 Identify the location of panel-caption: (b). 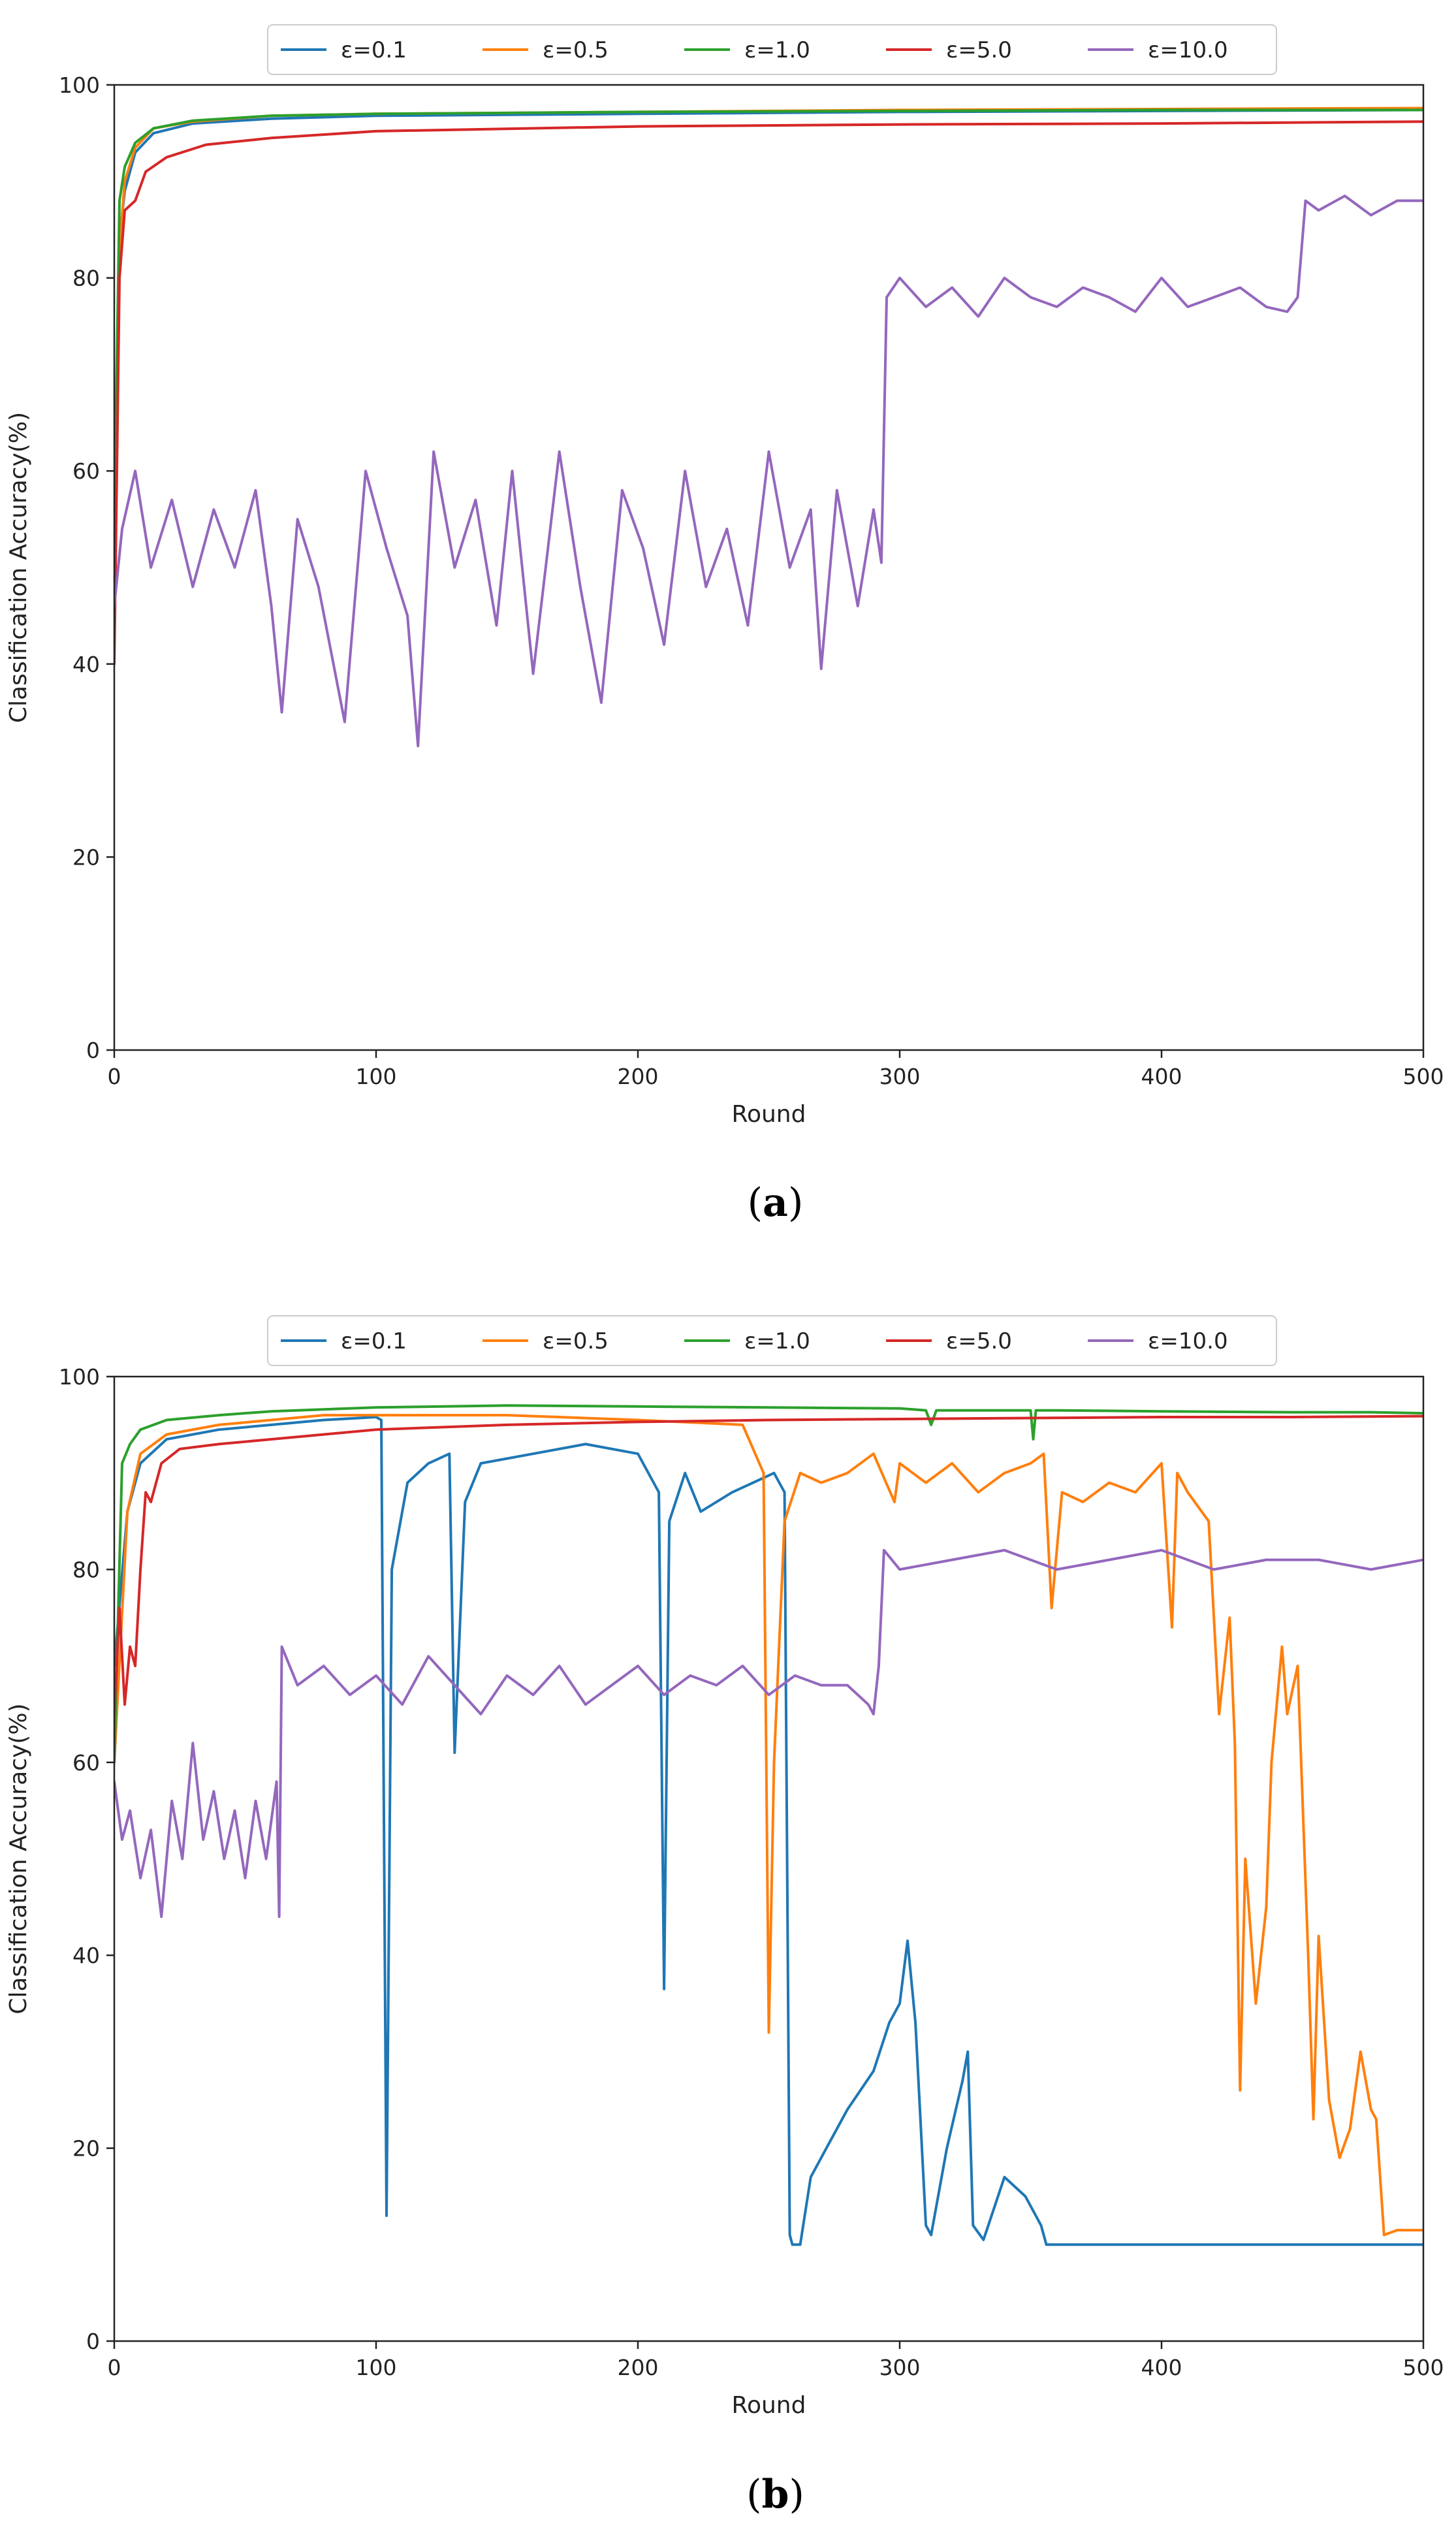
(775, 2494).